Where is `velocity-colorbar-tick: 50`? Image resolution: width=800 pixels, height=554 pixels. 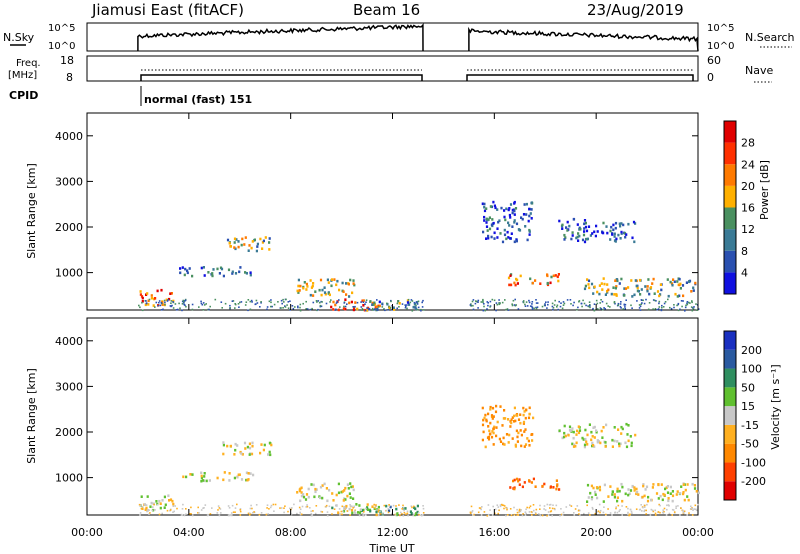
velocity-colorbar-tick: 50 is located at coordinates (748, 387).